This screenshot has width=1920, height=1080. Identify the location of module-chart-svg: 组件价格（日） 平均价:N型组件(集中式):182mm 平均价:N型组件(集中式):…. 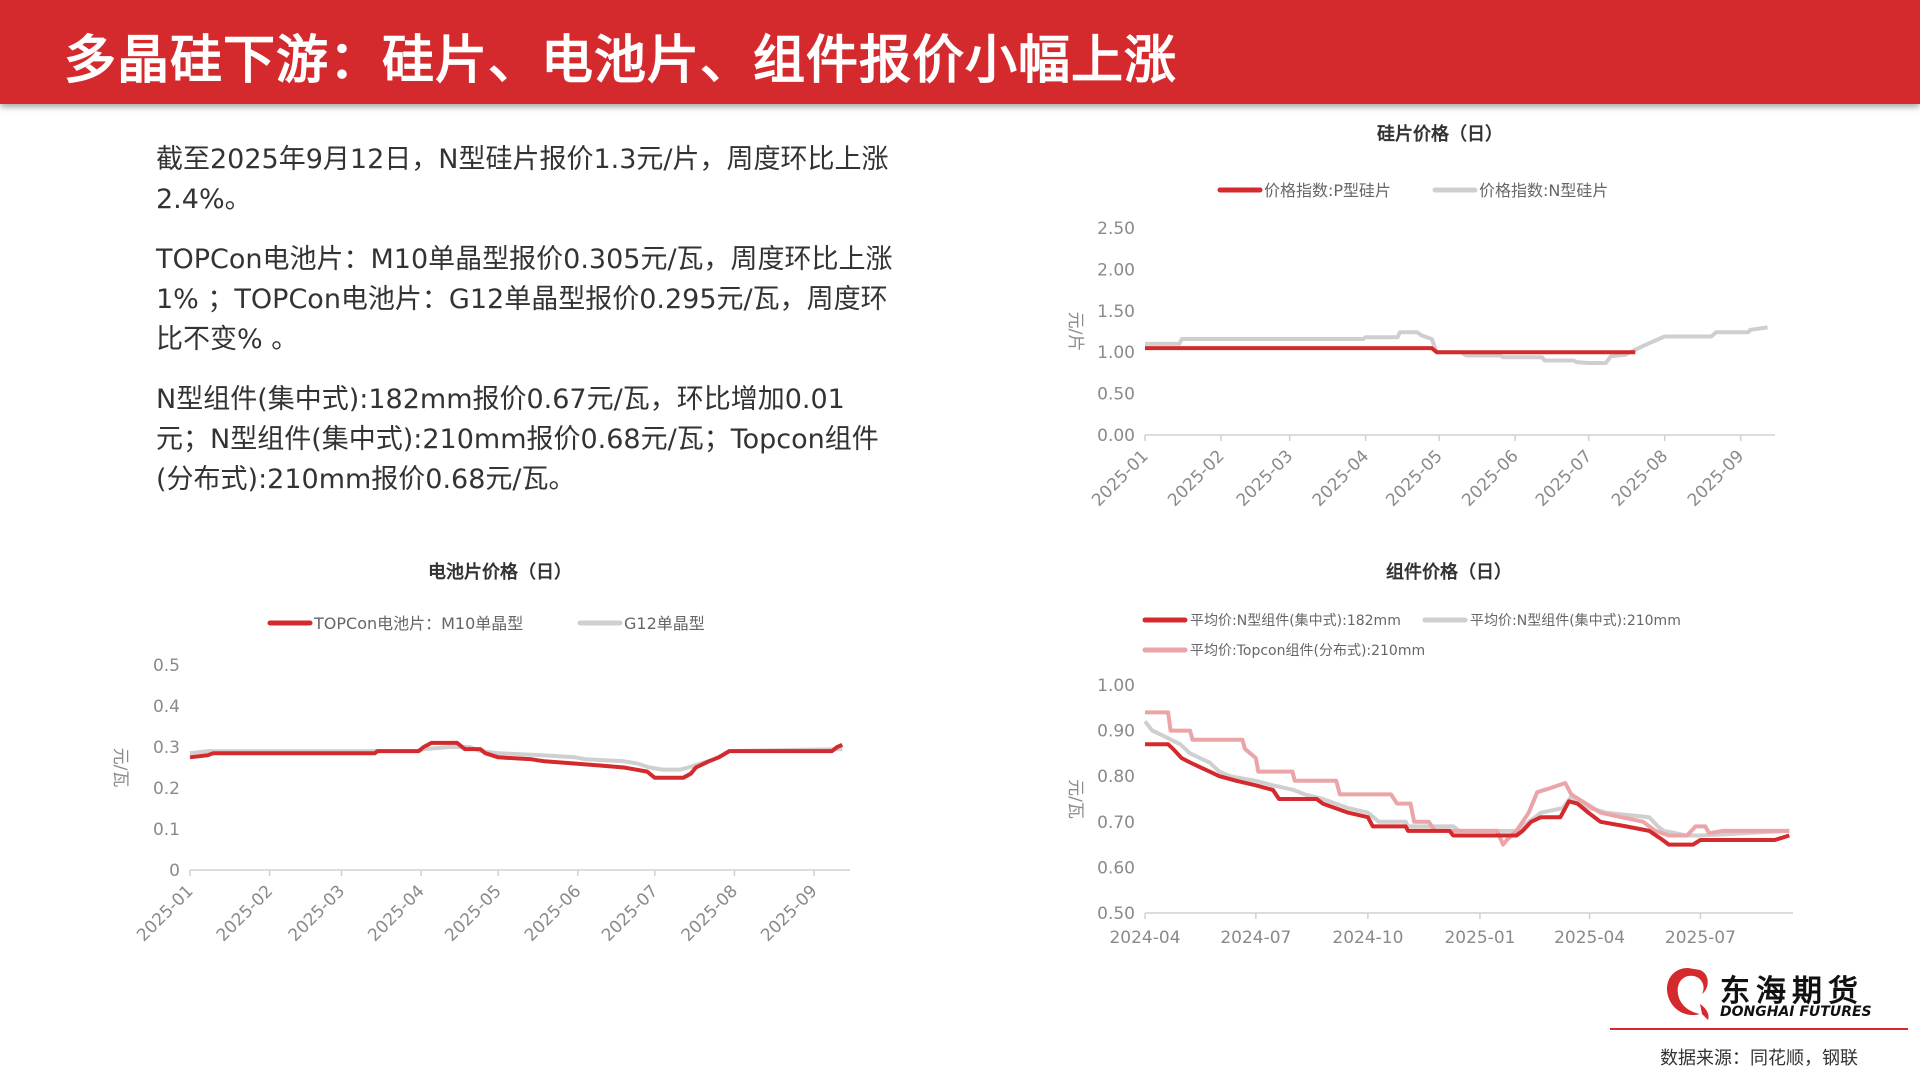
(1429, 754).